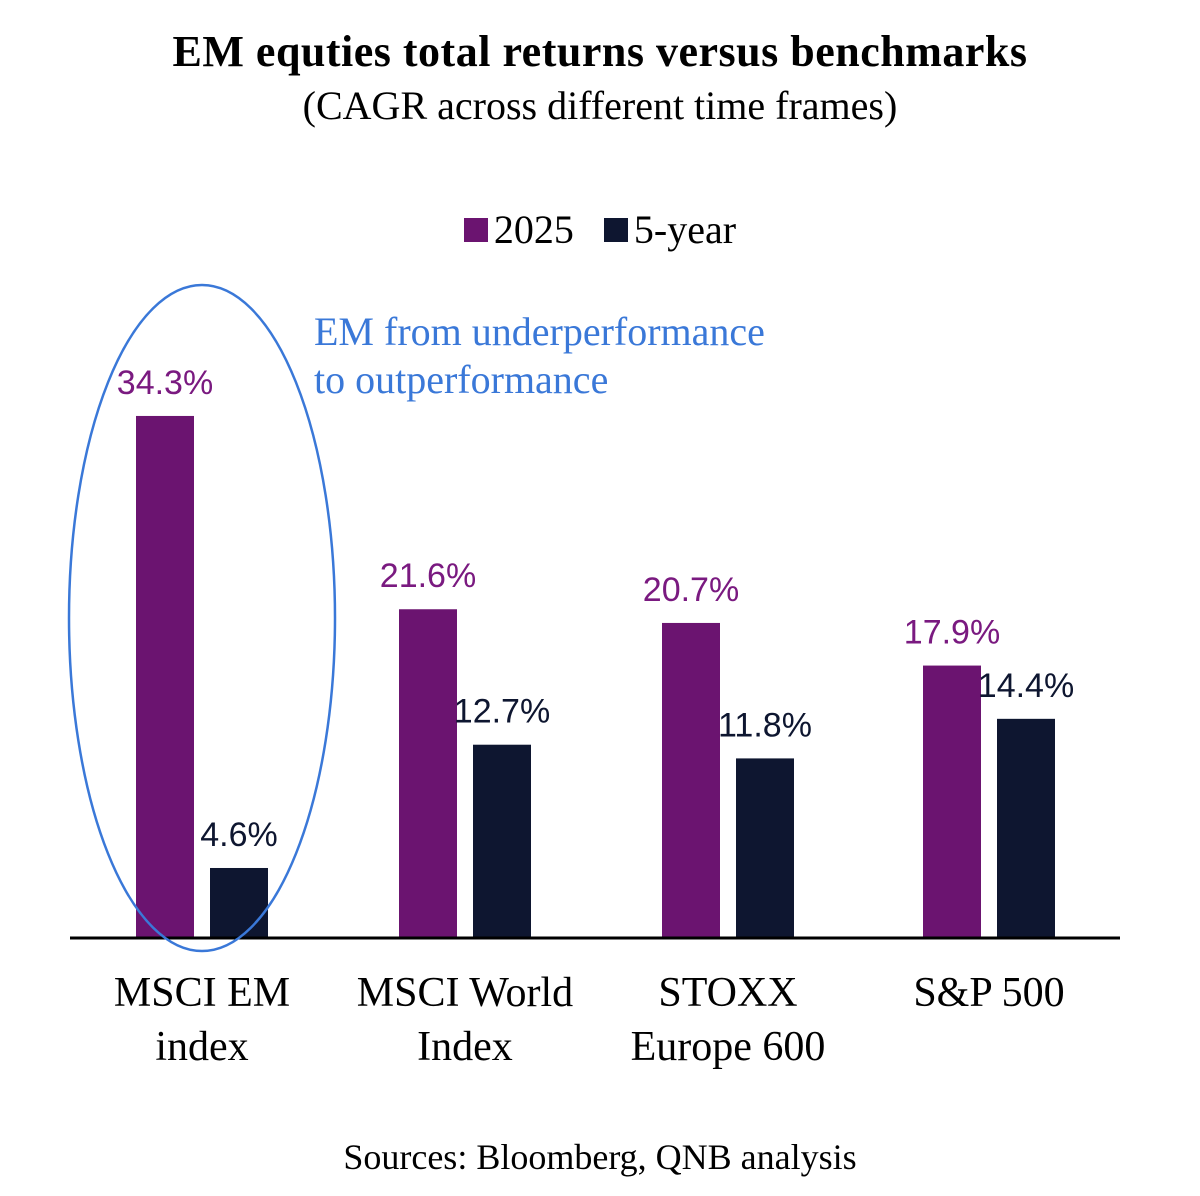  Describe the element at coordinates (502, 841) in the screenshot. I see `bar-5-year-msci-world-index` at that location.